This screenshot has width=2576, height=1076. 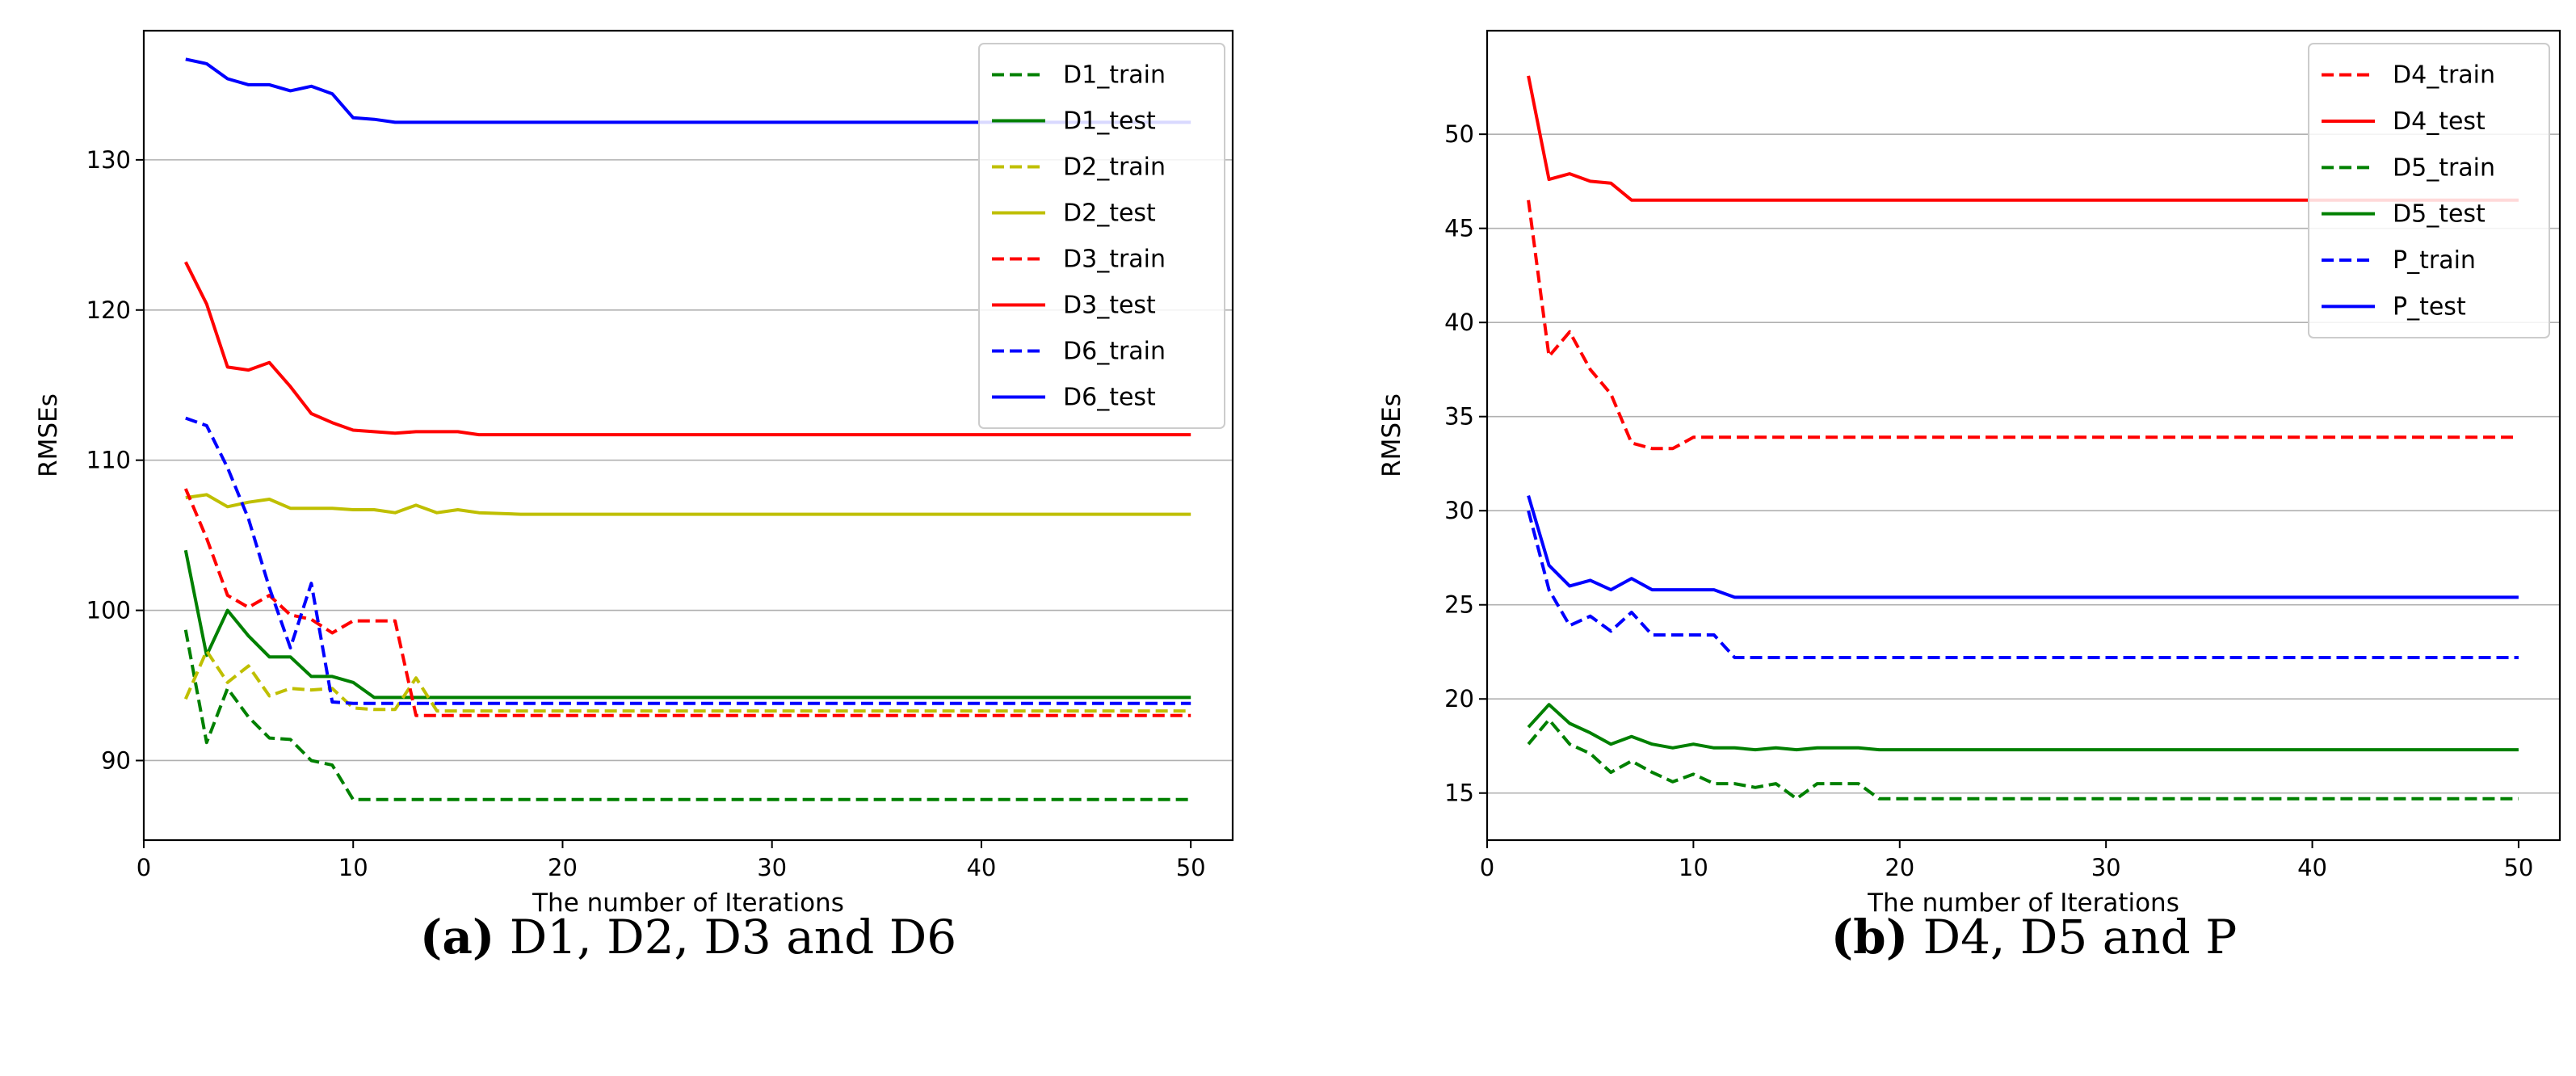 I want to click on legend-label: D5_test, so click(x=2439, y=214).